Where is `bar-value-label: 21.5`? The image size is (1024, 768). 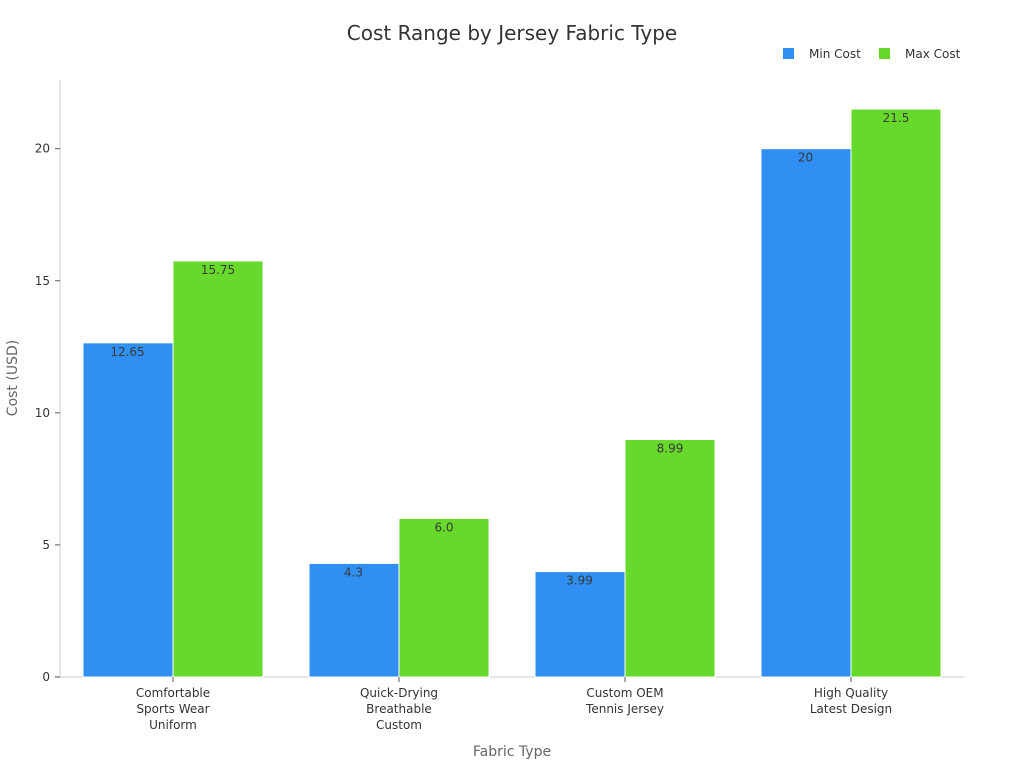 bar-value-label: 21.5 is located at coordinates (896, 118).